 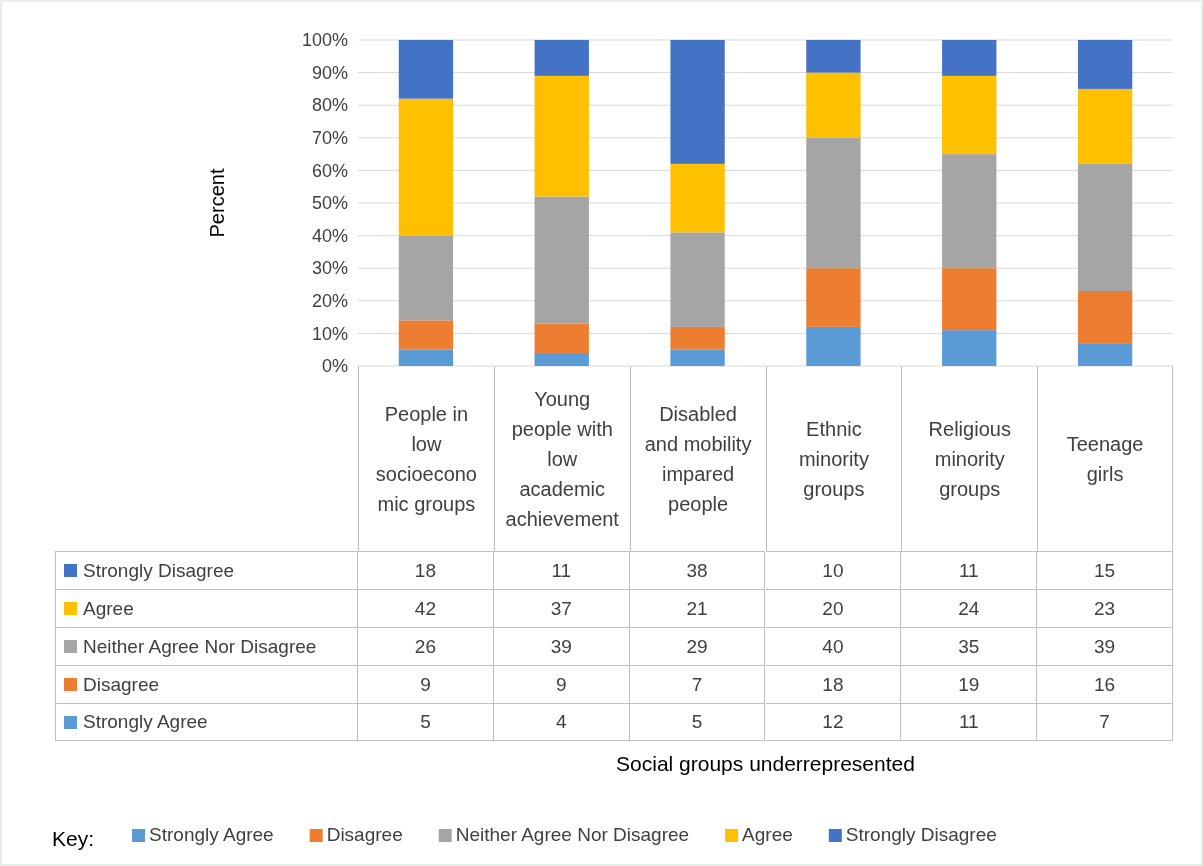 What do you see at coordinates (108, 608) in the screenshot?
I see `legend-label: Agree` at bounding box center [108, 608].